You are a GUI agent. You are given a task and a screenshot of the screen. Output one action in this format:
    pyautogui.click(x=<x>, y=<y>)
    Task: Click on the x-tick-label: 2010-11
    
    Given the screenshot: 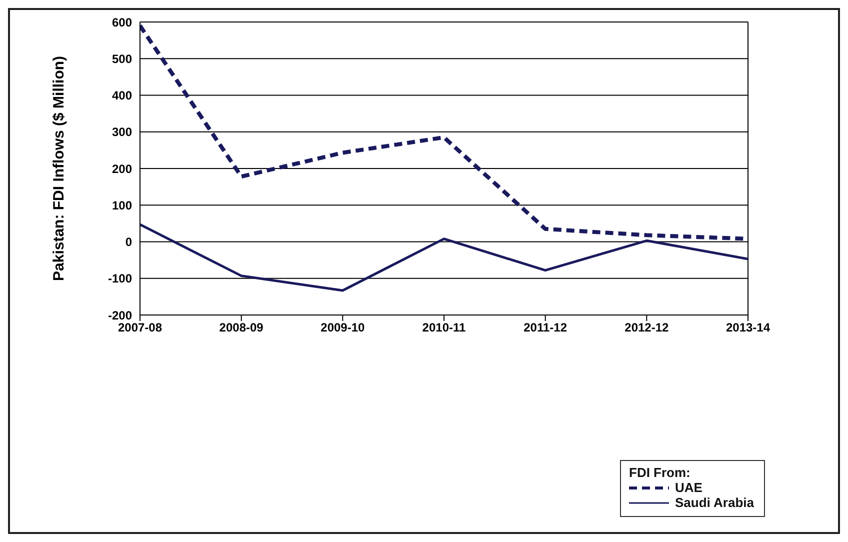 What is the action you would take?
    pyautogui.click(x=444, y=327)
    